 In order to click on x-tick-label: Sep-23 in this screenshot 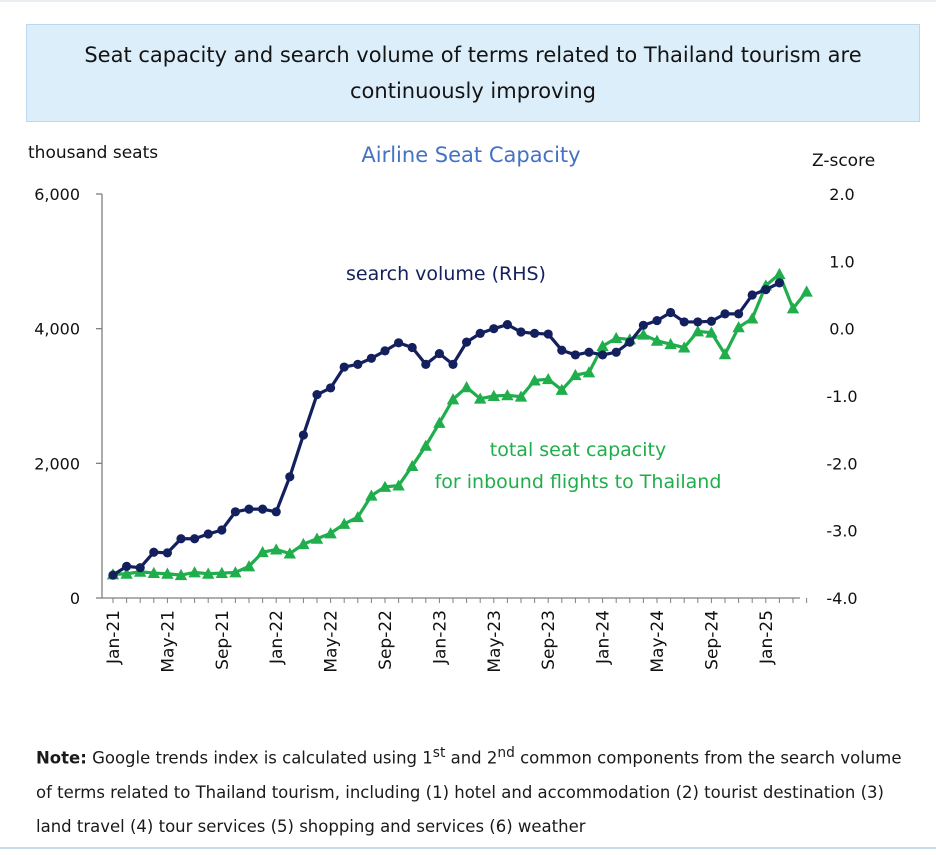, I will do `click(549, 640)`.